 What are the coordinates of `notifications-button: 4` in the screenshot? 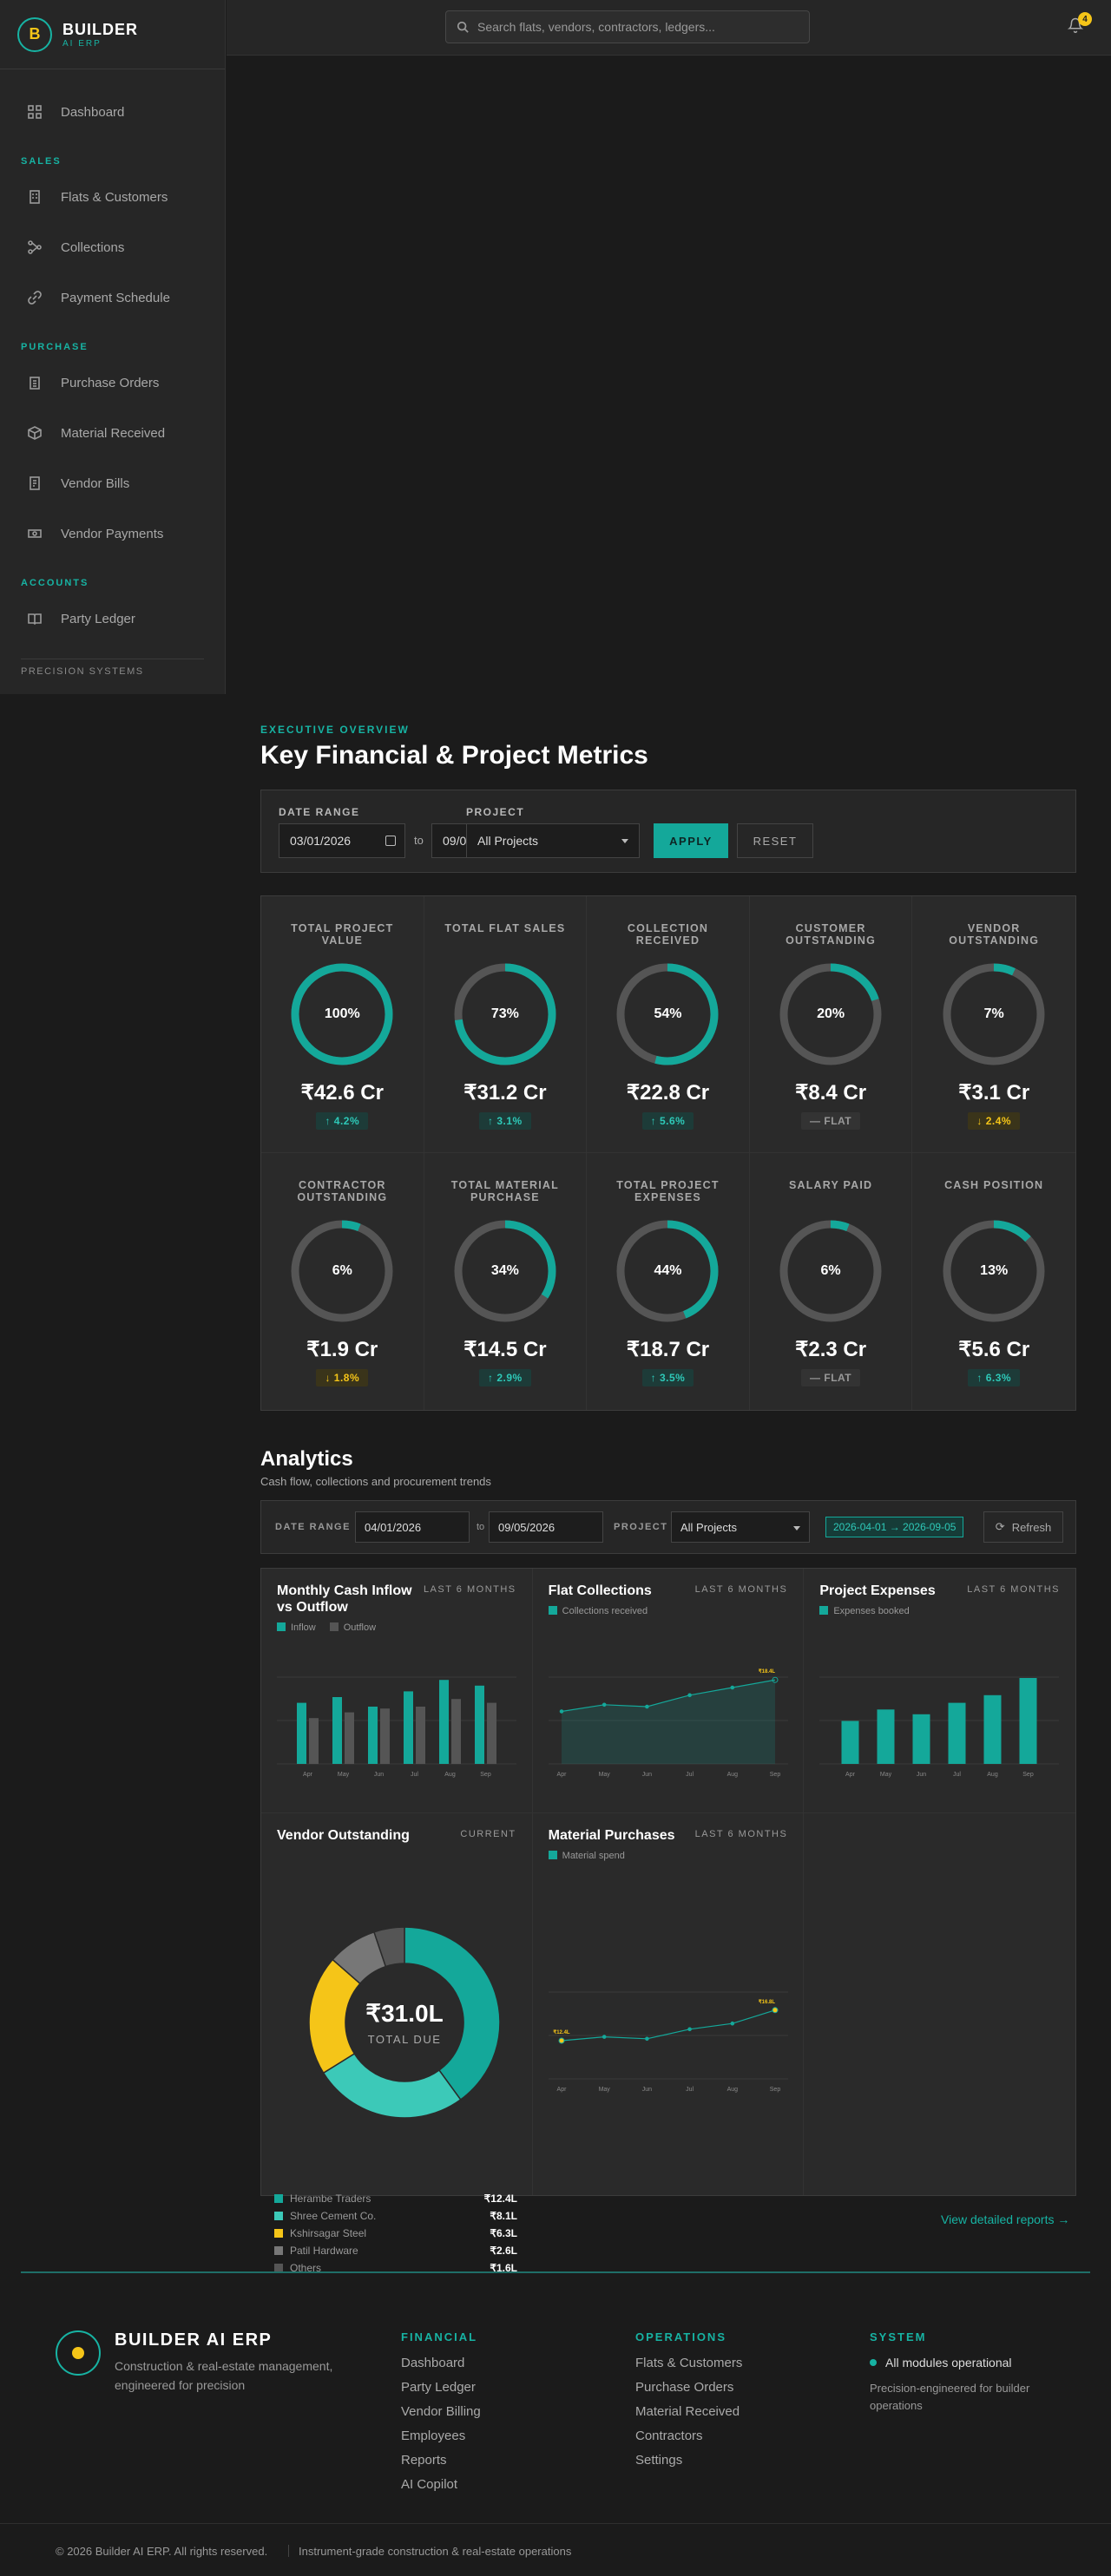 It's located at (1079, 24).